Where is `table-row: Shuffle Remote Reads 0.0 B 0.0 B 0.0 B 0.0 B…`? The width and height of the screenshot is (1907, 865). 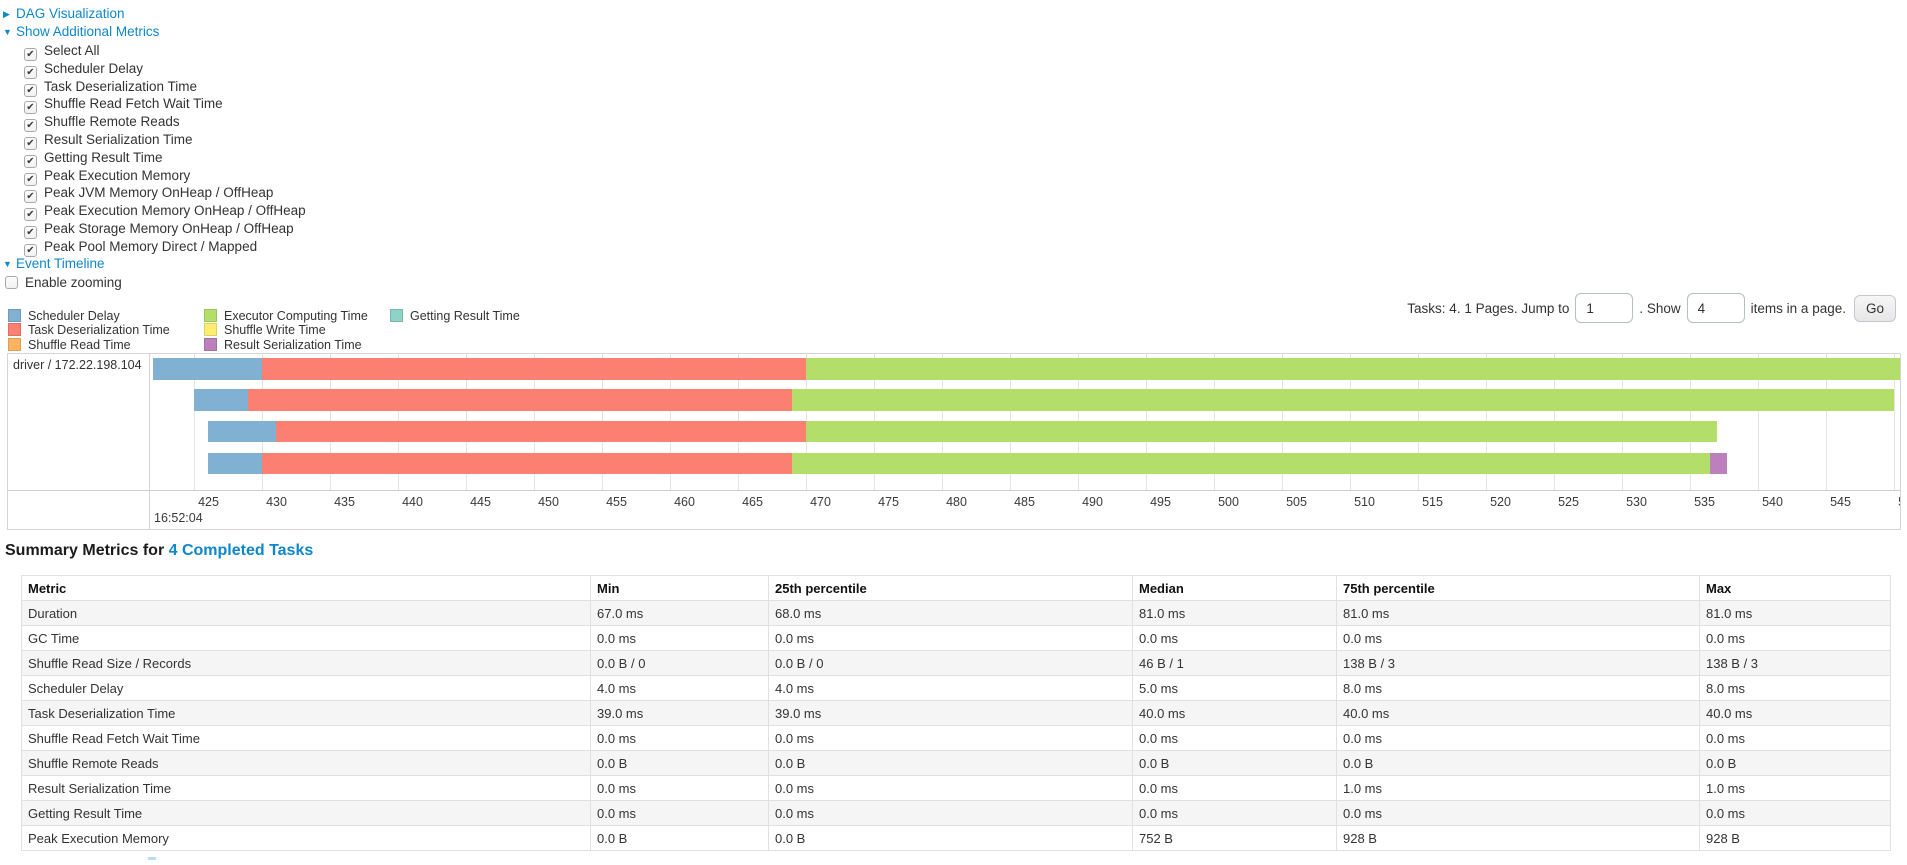
table-row: Shuffle Remote Reads 0.0 B 0.0 B 0.0 B 0.0 B… is located at coordinates (956, 763).